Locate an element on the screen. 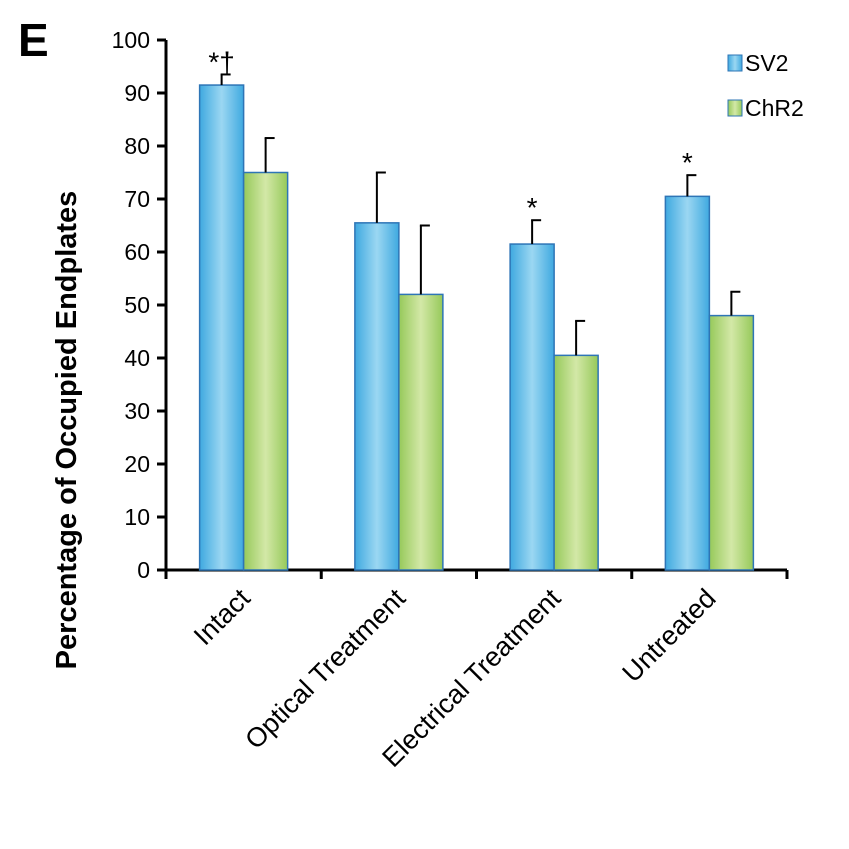 The height and width of the screenshot is (849, 849). category-label: Intact is located at coordinates (222, 617).